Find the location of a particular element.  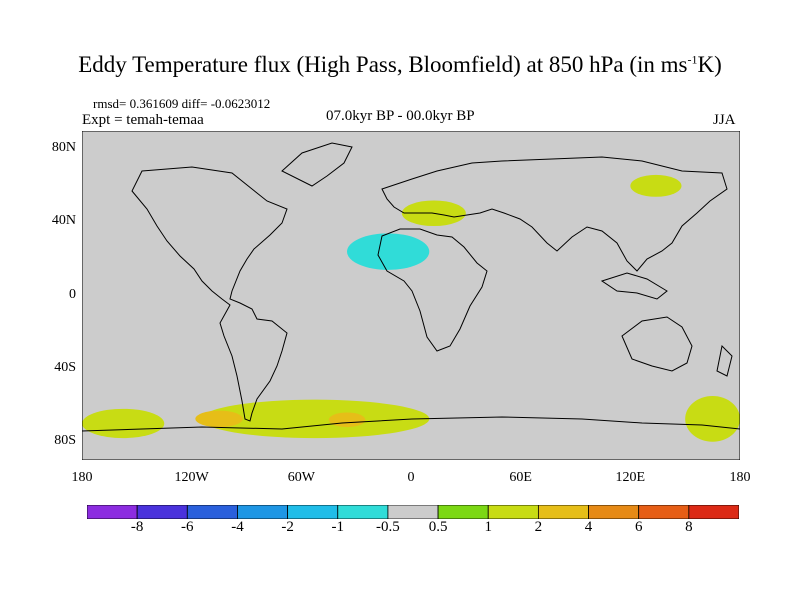

colorbar-label: -1 is located at coordinates (338, 527).